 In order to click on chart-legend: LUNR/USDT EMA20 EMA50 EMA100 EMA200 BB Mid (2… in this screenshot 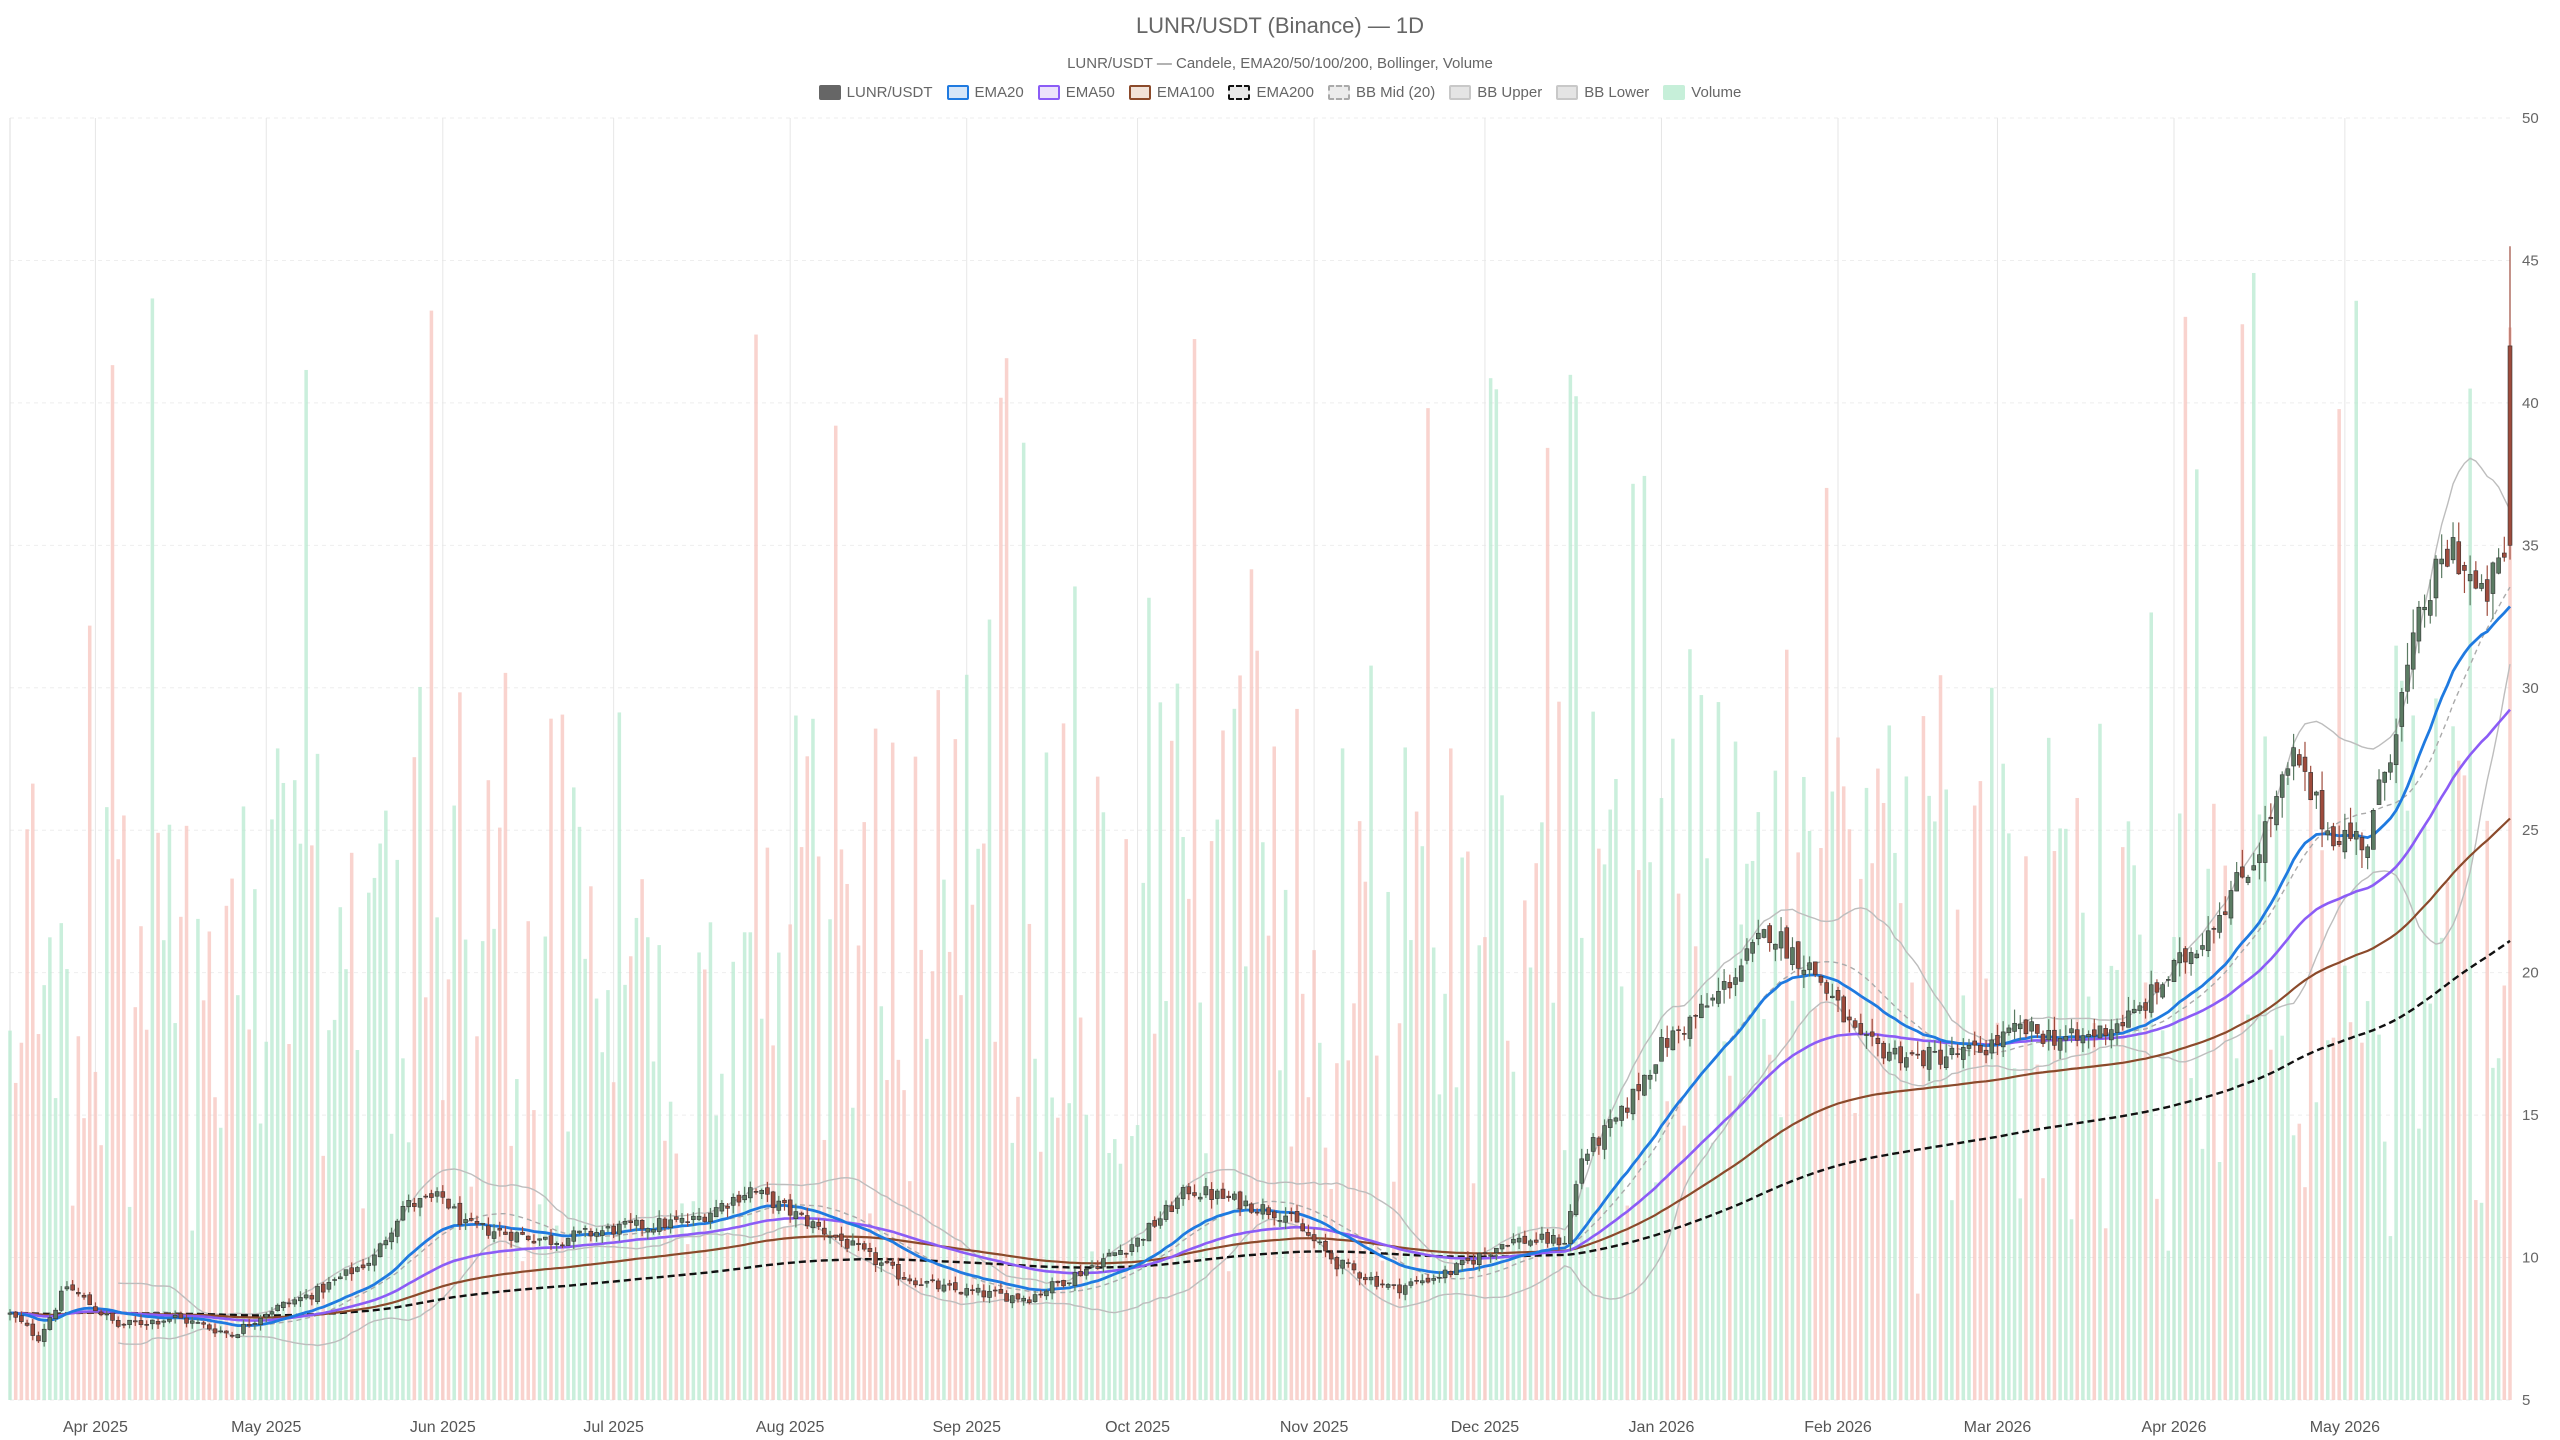, I will do `click(1280, 92)`.